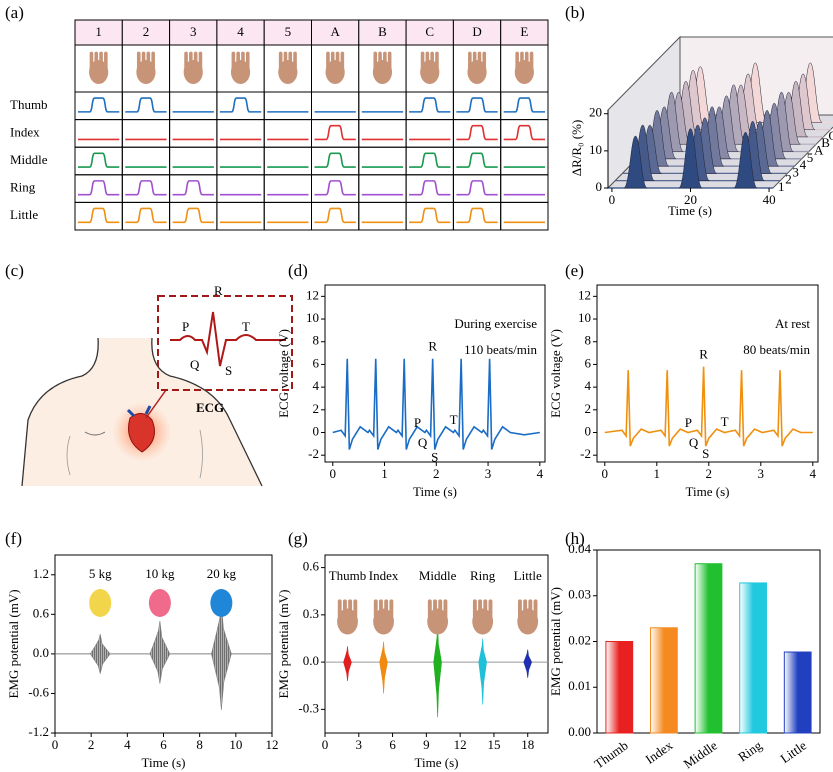 The image size is (833, 772). Describe the element at coordinates (658, 752) in the screenshot. I see `x-tick-label: Index` at that location.